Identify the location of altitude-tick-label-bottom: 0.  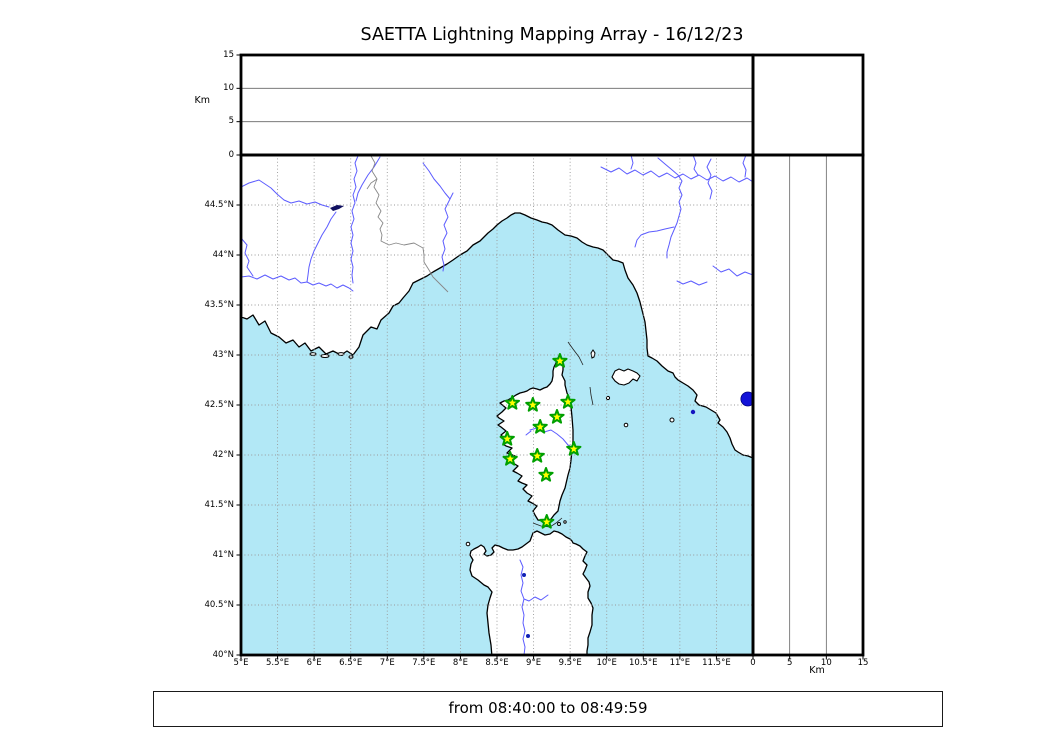
(753, 663).